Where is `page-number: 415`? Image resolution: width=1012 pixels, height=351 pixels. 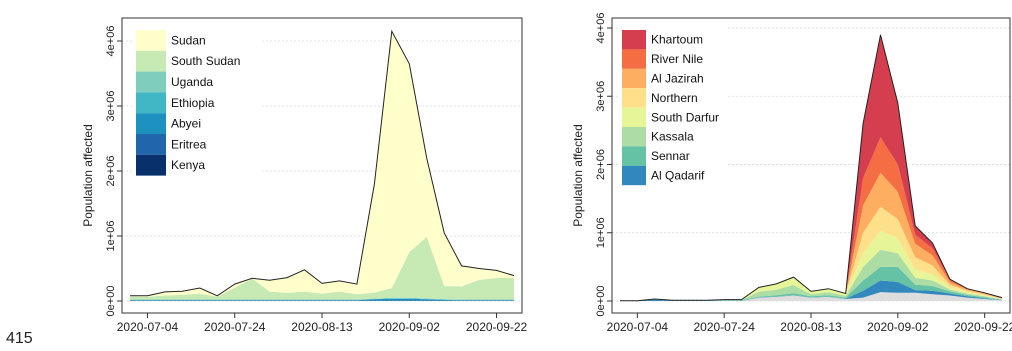 page-number: 415 is located at coordinates (19, 338).